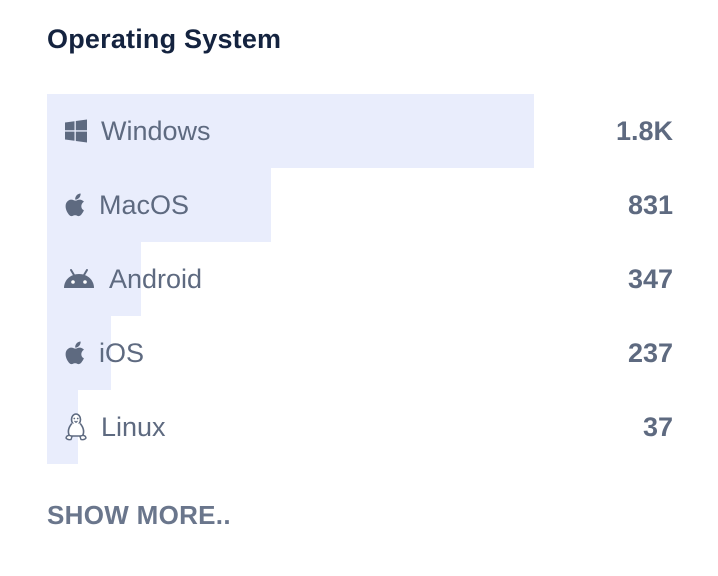  What do you see at coordinates (650, 353) in the screenshot?
I see `os-count: 237` at bounding box center [650, 353].